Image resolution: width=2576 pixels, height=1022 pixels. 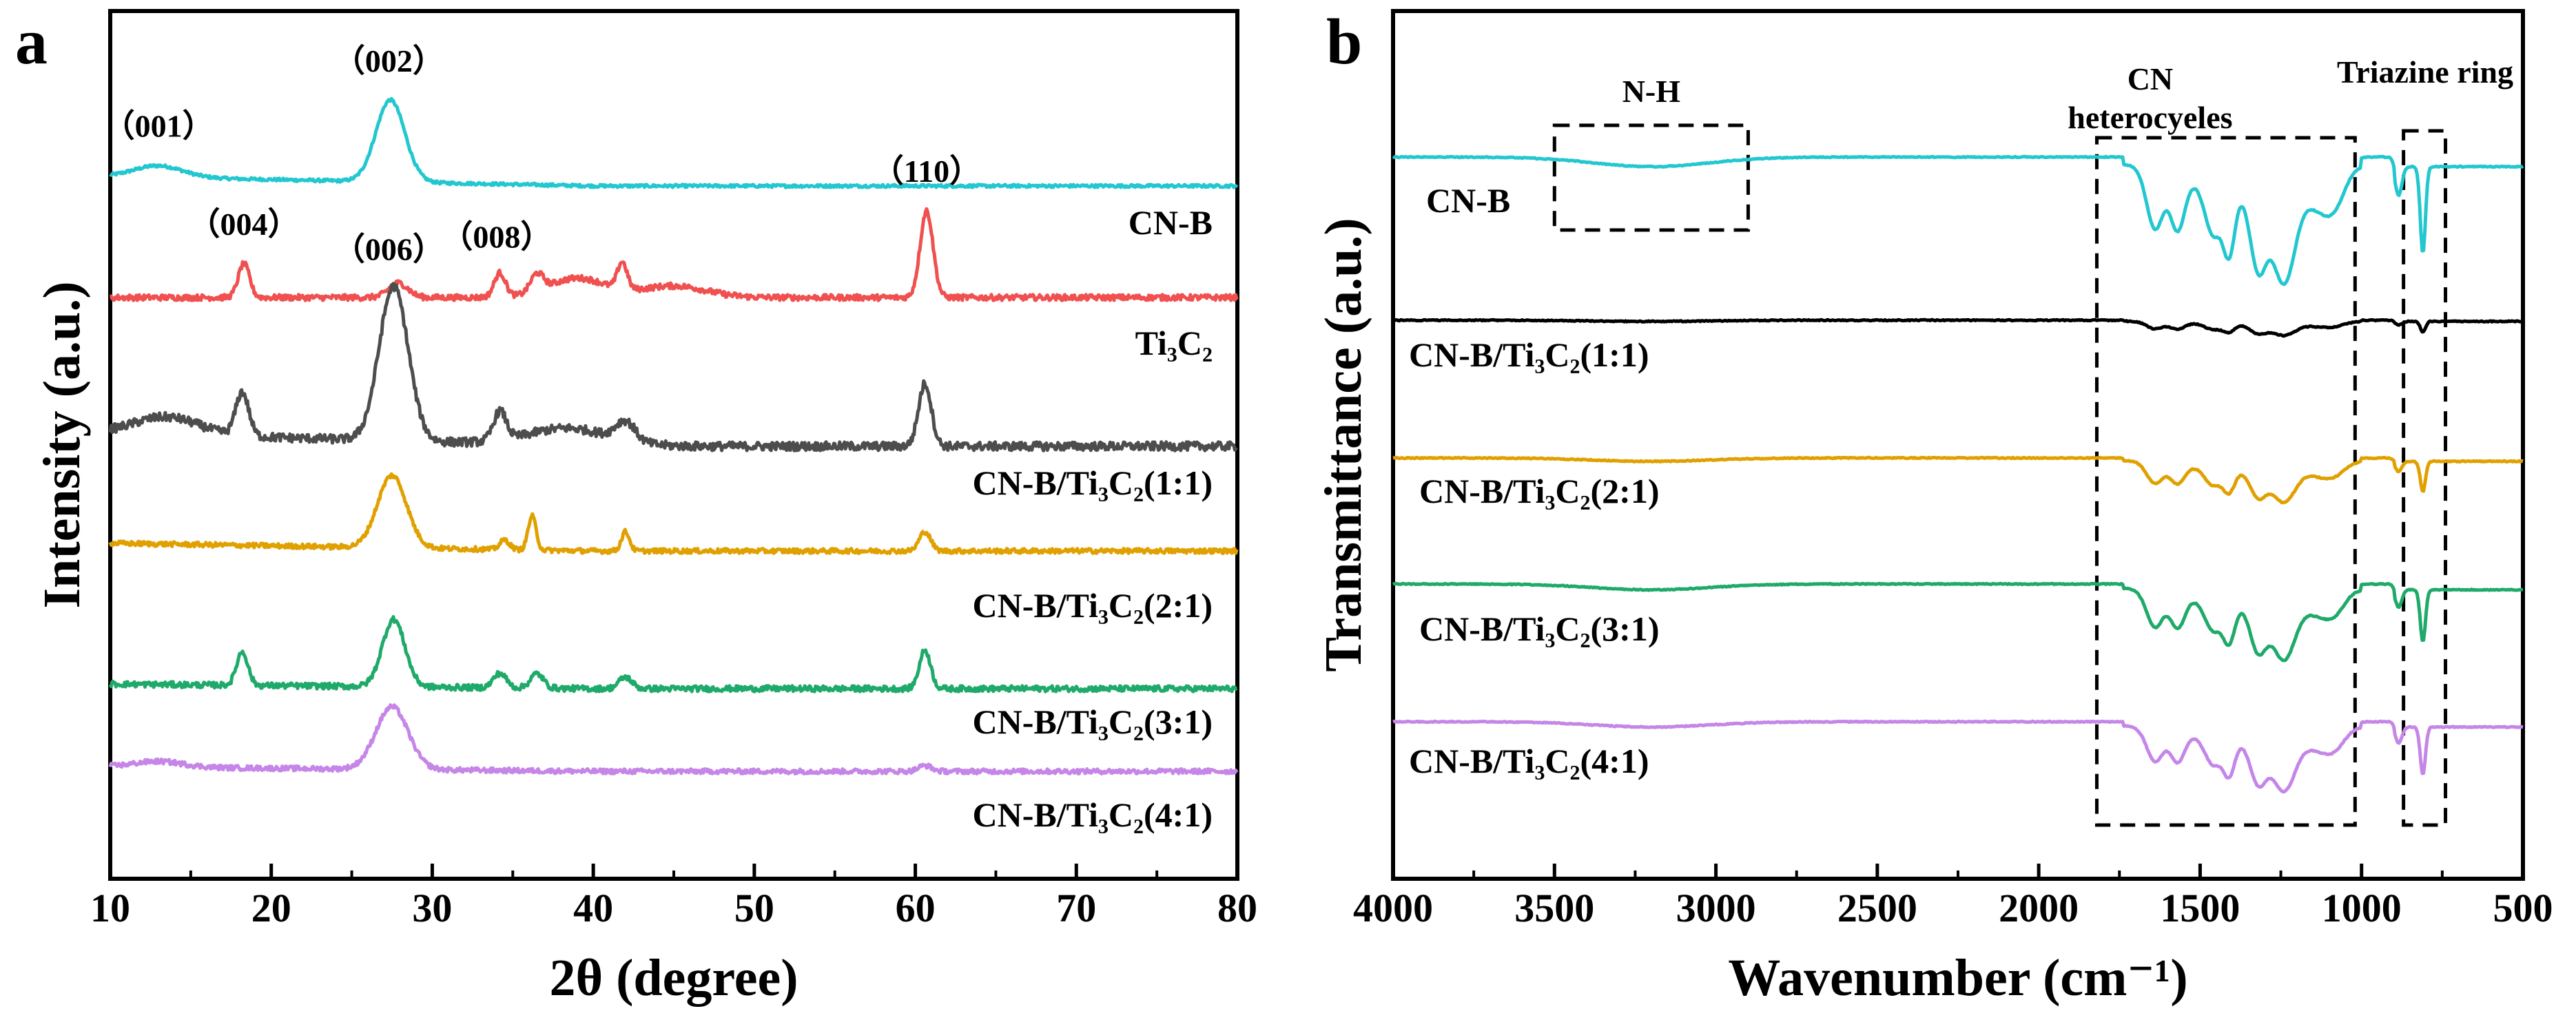 I want to click on panel-a-series-label: CN-B, so click(x=1171, y=222).